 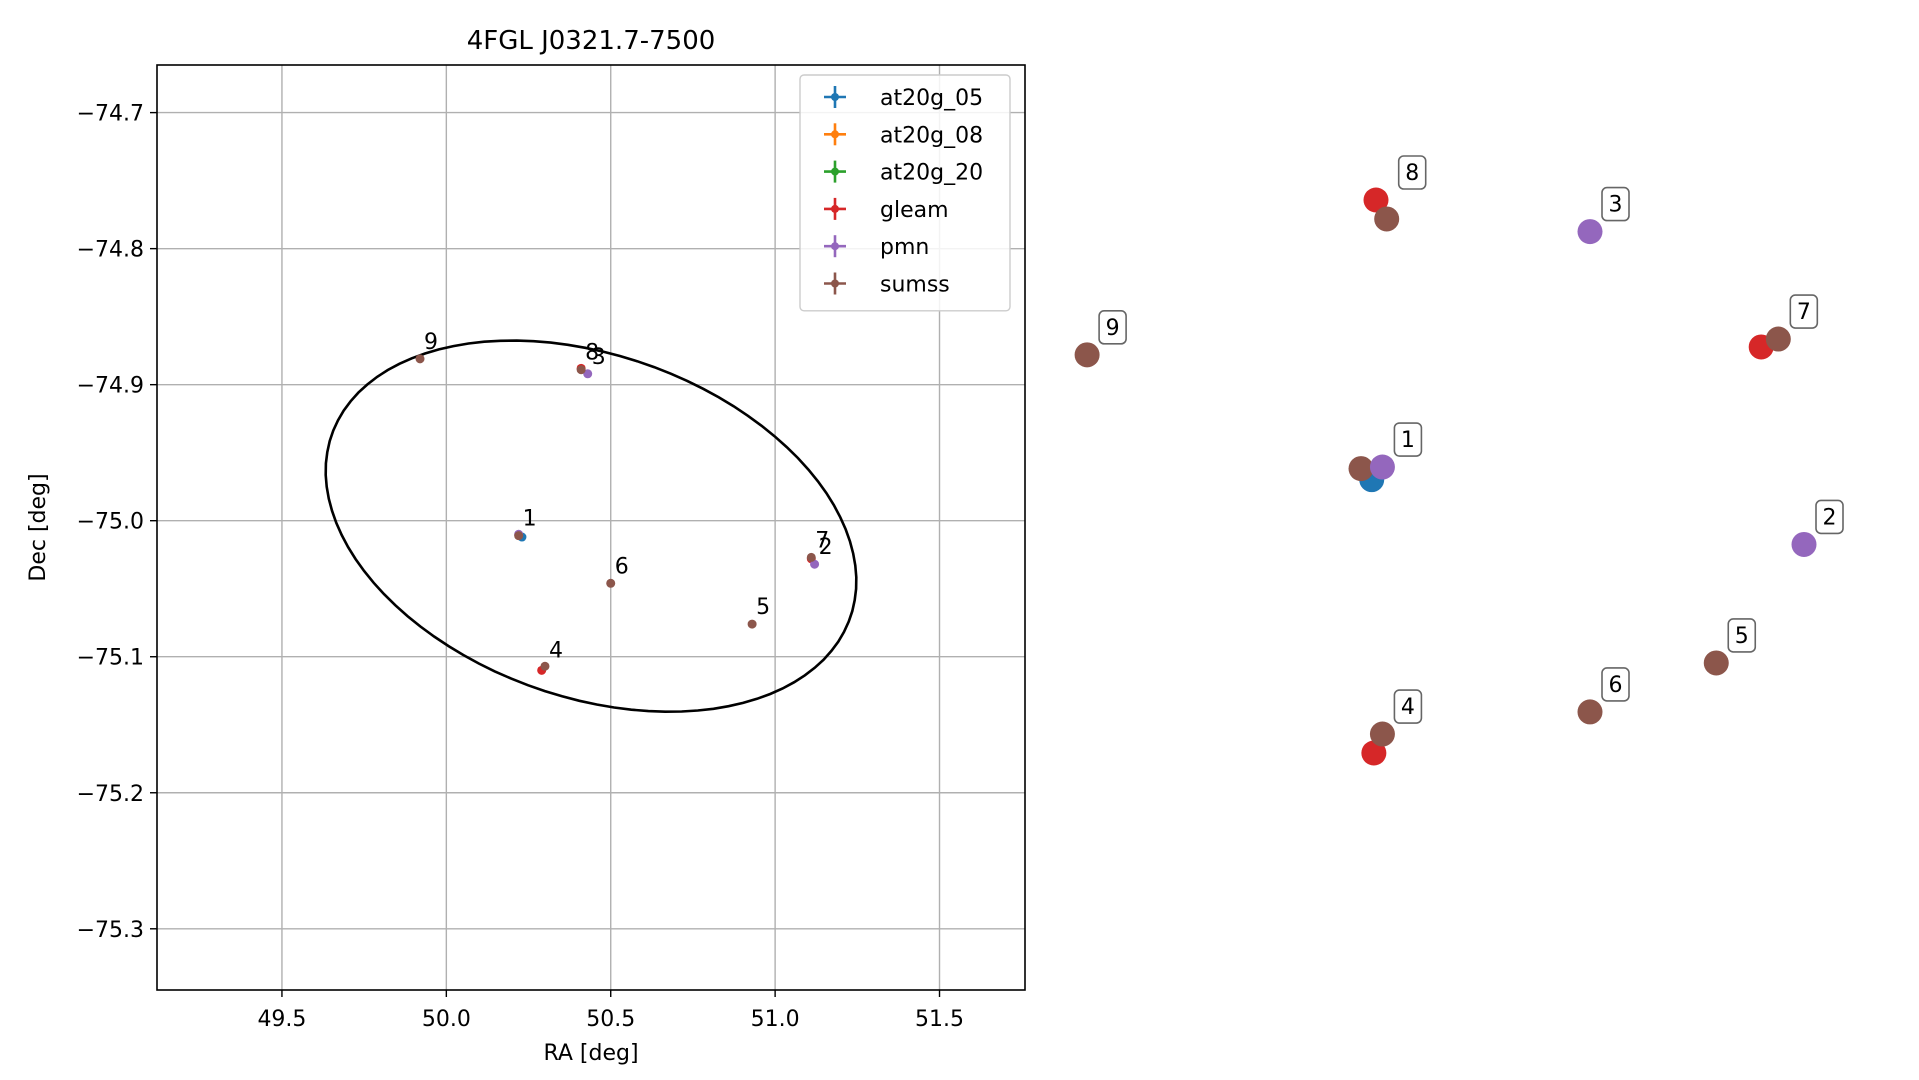 I want to click on y-axis-label: Dec [deg], so click(x=38, y=527).